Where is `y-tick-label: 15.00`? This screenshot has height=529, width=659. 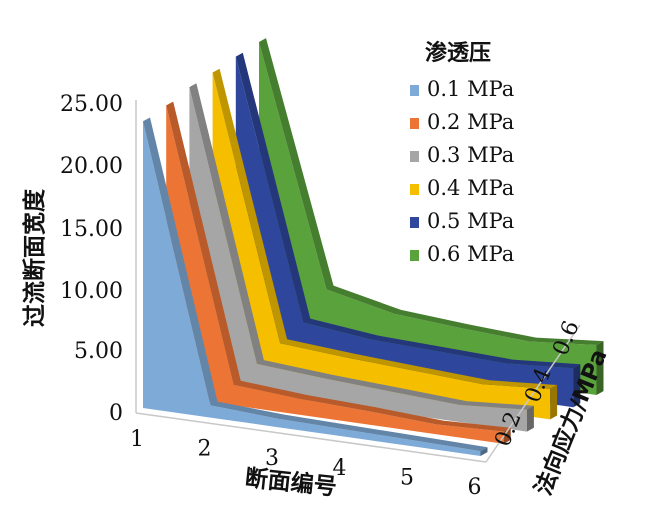 y-tick-label: 15.00 is located at coordinates (91, 229).